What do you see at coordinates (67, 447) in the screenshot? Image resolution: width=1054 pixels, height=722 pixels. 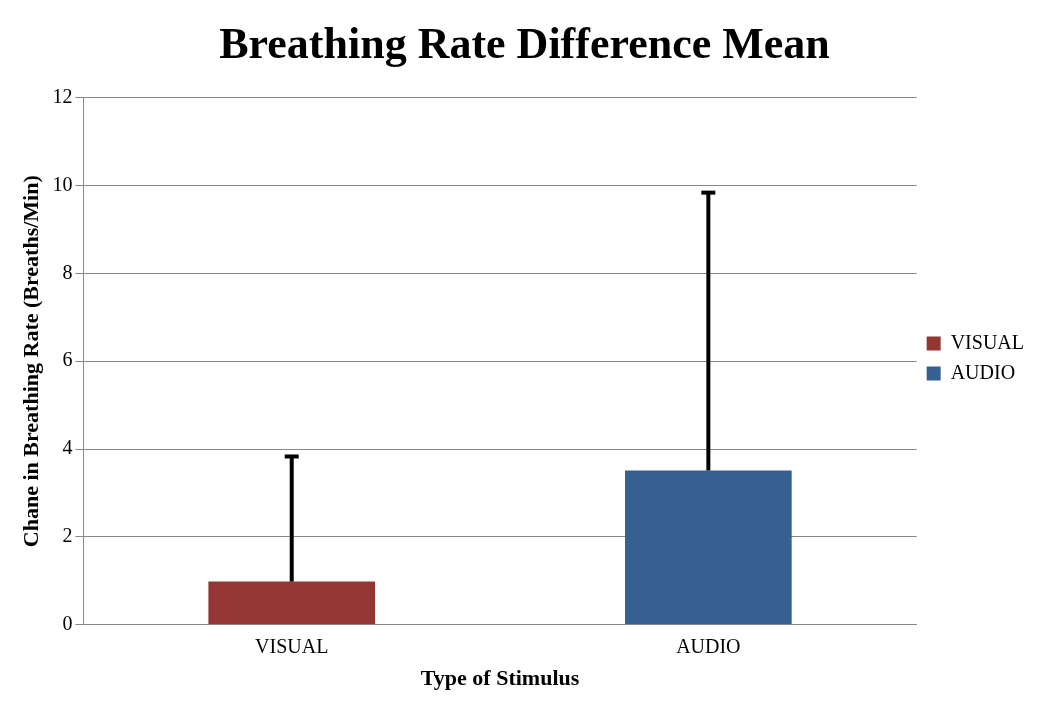 I see `y-tick-label: 4` at bounding box center [67, 447].